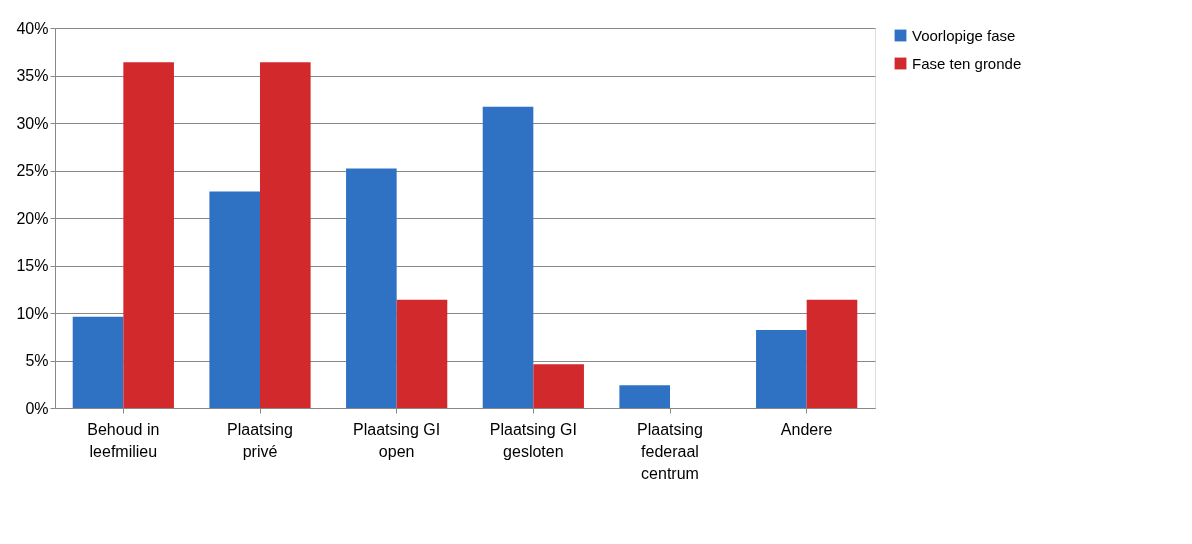 Image resolution: width=1192 pixels, height=544 pixels. What do you see at coordinates (806, 429) in the screenshot?
I see `x-tick-label: Andere` at bounding box center [806, 429].